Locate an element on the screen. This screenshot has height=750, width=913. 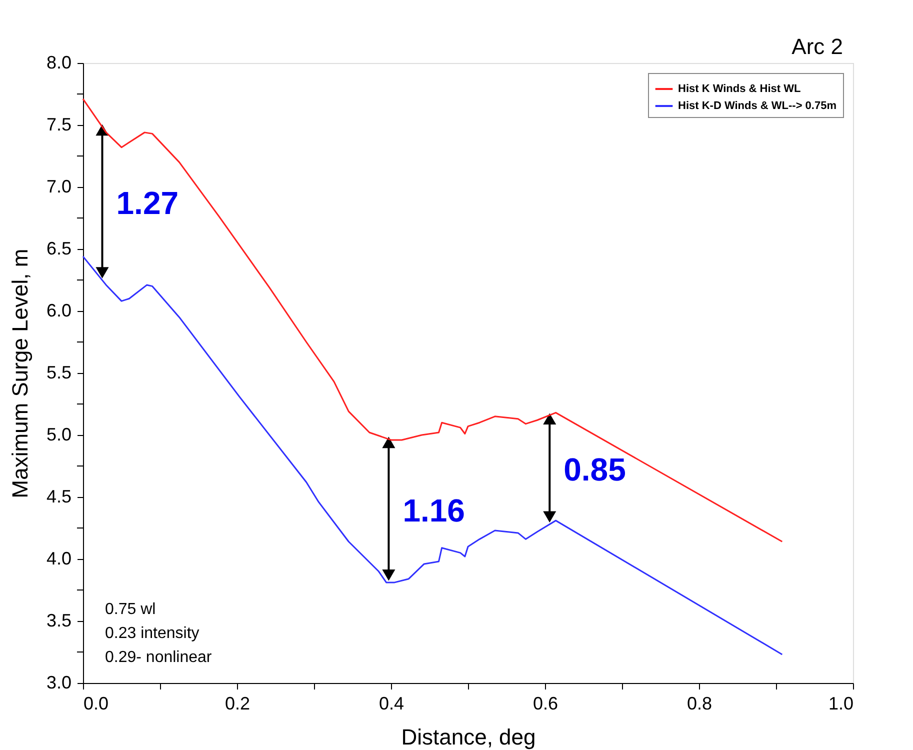
x-tick-label: 1.0 is located at coordinates (841, 704).